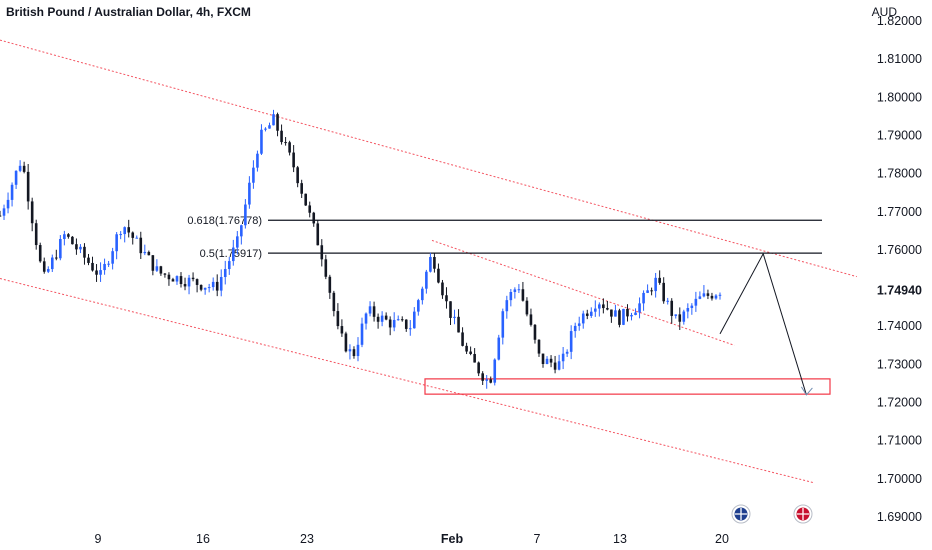 This screenshot has width=932, height=550. Describe the element at coordinates (899, 479) in the screenshot. I see `y-tick-label: 1.70000` at that location.